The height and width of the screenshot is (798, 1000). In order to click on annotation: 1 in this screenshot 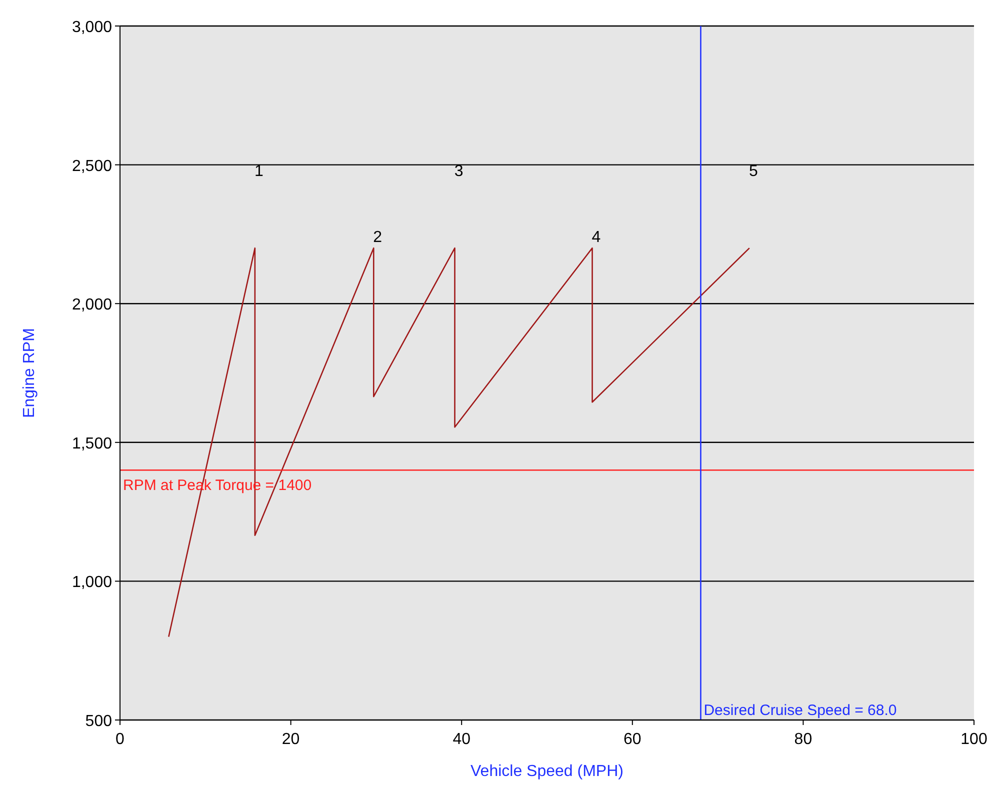, I will do `click(259, 171)`.